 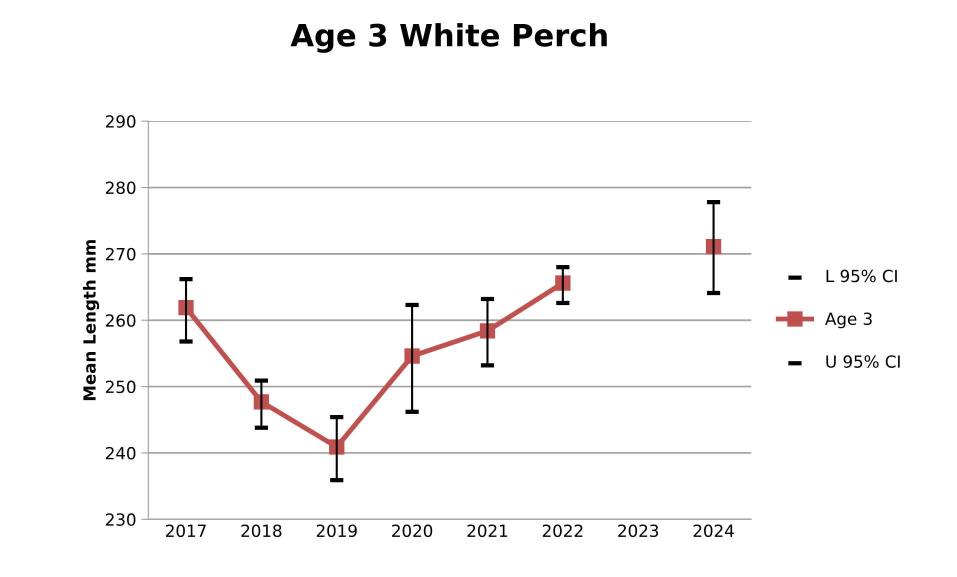 What do you see at coordinates (336, 531) in the screenshot?
I see `x-tick-label: 2019` at bounding box center [336, 531].